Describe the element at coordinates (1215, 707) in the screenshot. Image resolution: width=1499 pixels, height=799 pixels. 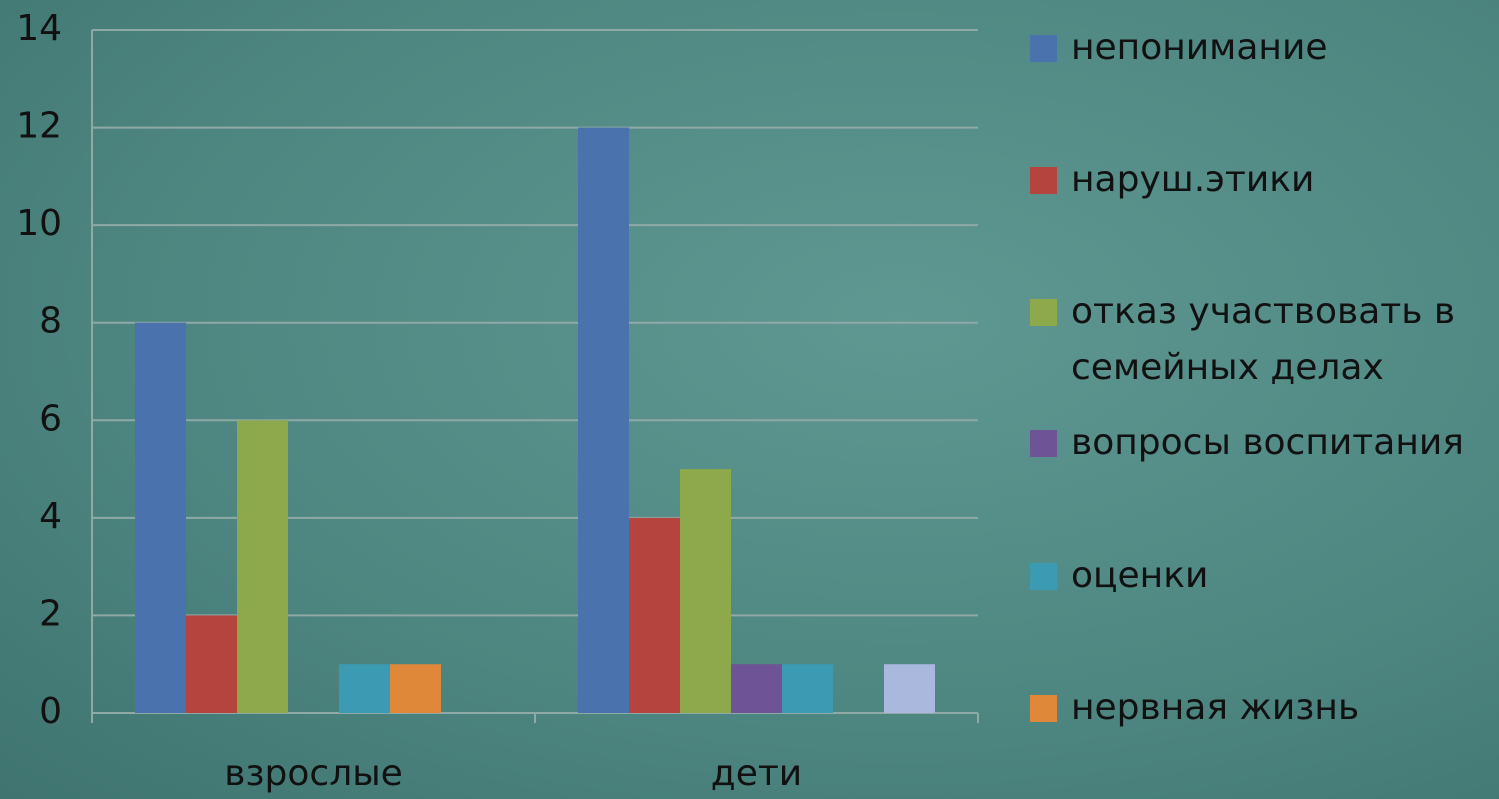
I see `legend-label: нервная жизнь` at that location.